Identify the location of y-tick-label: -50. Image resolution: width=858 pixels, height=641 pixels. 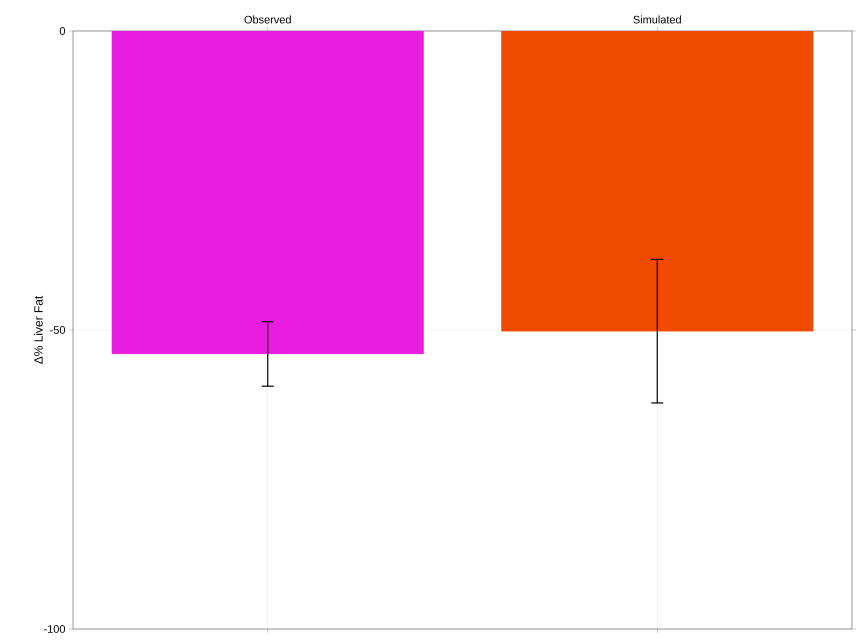
(58, 330).